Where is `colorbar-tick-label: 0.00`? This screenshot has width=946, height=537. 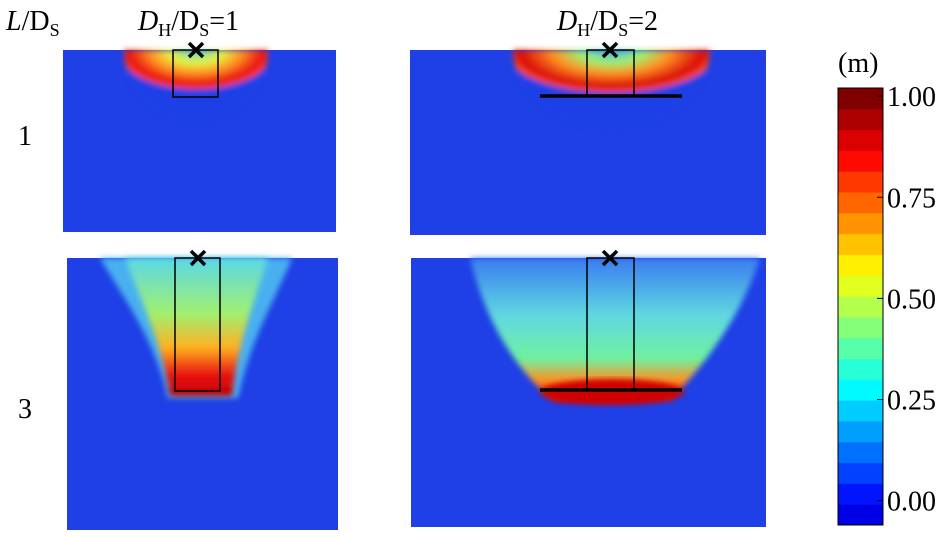 colorbar-tick-label: 0.00 is located at coordinates (911, 502).